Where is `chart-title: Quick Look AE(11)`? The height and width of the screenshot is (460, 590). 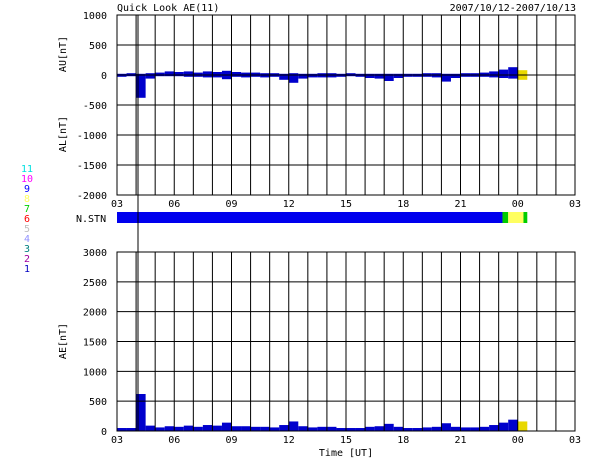 chart-title: Quick Look AE(11) is located at coordinates (168, 8).